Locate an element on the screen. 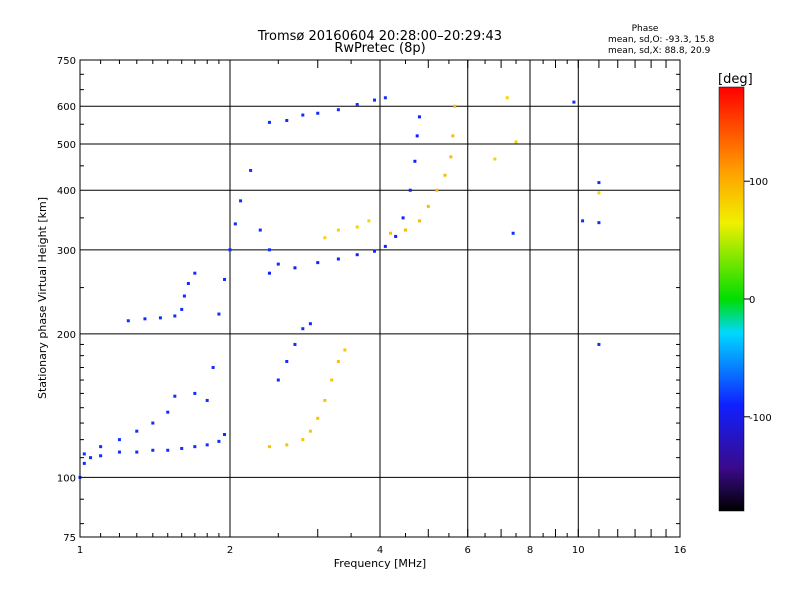  y-tick-labels: 75 100 200 300 400 500 600 750 is located at coordinates (66, 300).